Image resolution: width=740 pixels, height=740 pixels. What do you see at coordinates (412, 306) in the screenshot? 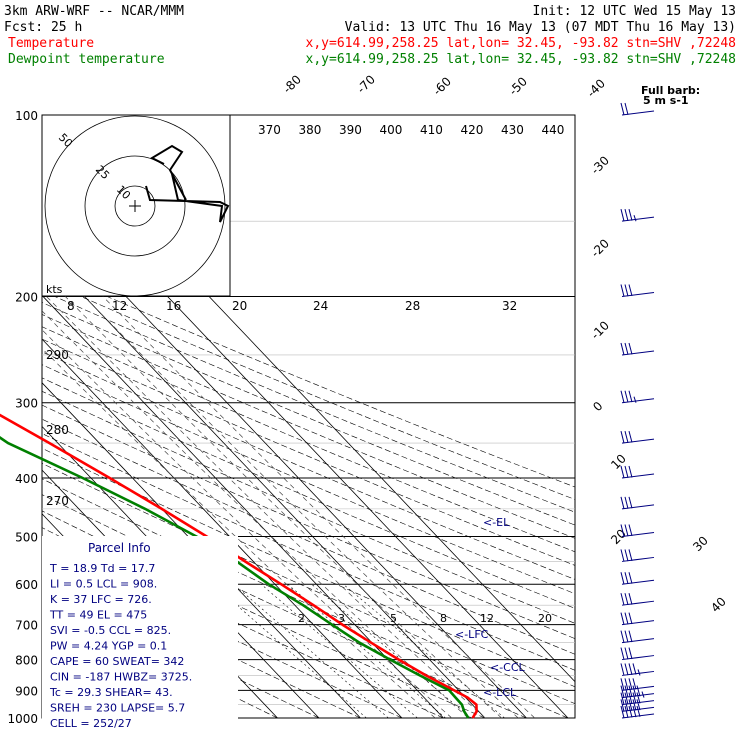
I see `moist-adiabat-label: 28` at bounding box center [412, 306].